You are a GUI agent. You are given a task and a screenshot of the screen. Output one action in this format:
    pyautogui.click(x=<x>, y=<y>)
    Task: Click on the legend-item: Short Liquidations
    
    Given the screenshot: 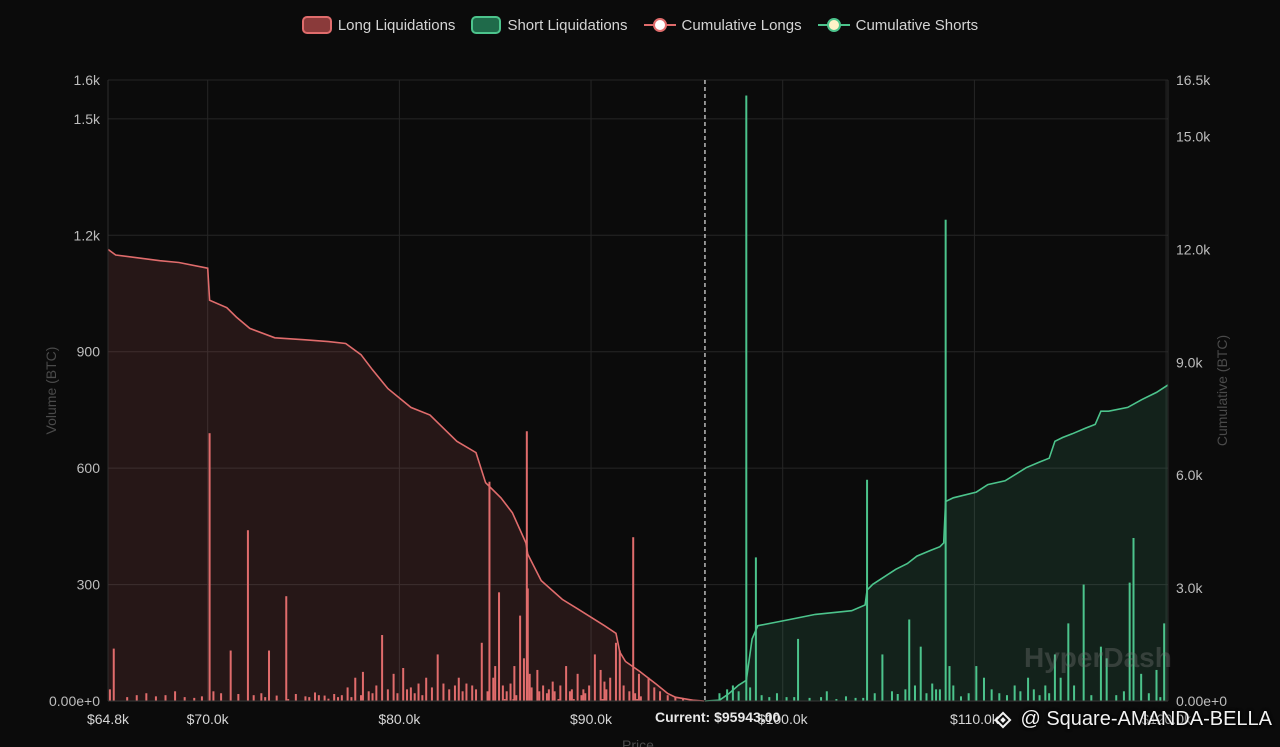 What is the action you would take?
    pyautogui.click(x=549, y=25)
    